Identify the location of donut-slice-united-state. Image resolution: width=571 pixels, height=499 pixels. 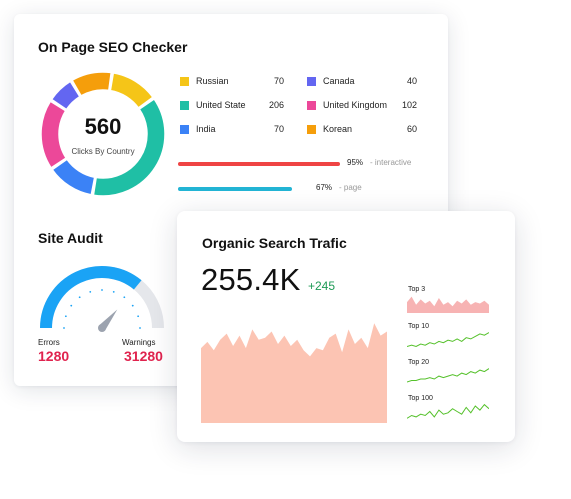
(129, 147).